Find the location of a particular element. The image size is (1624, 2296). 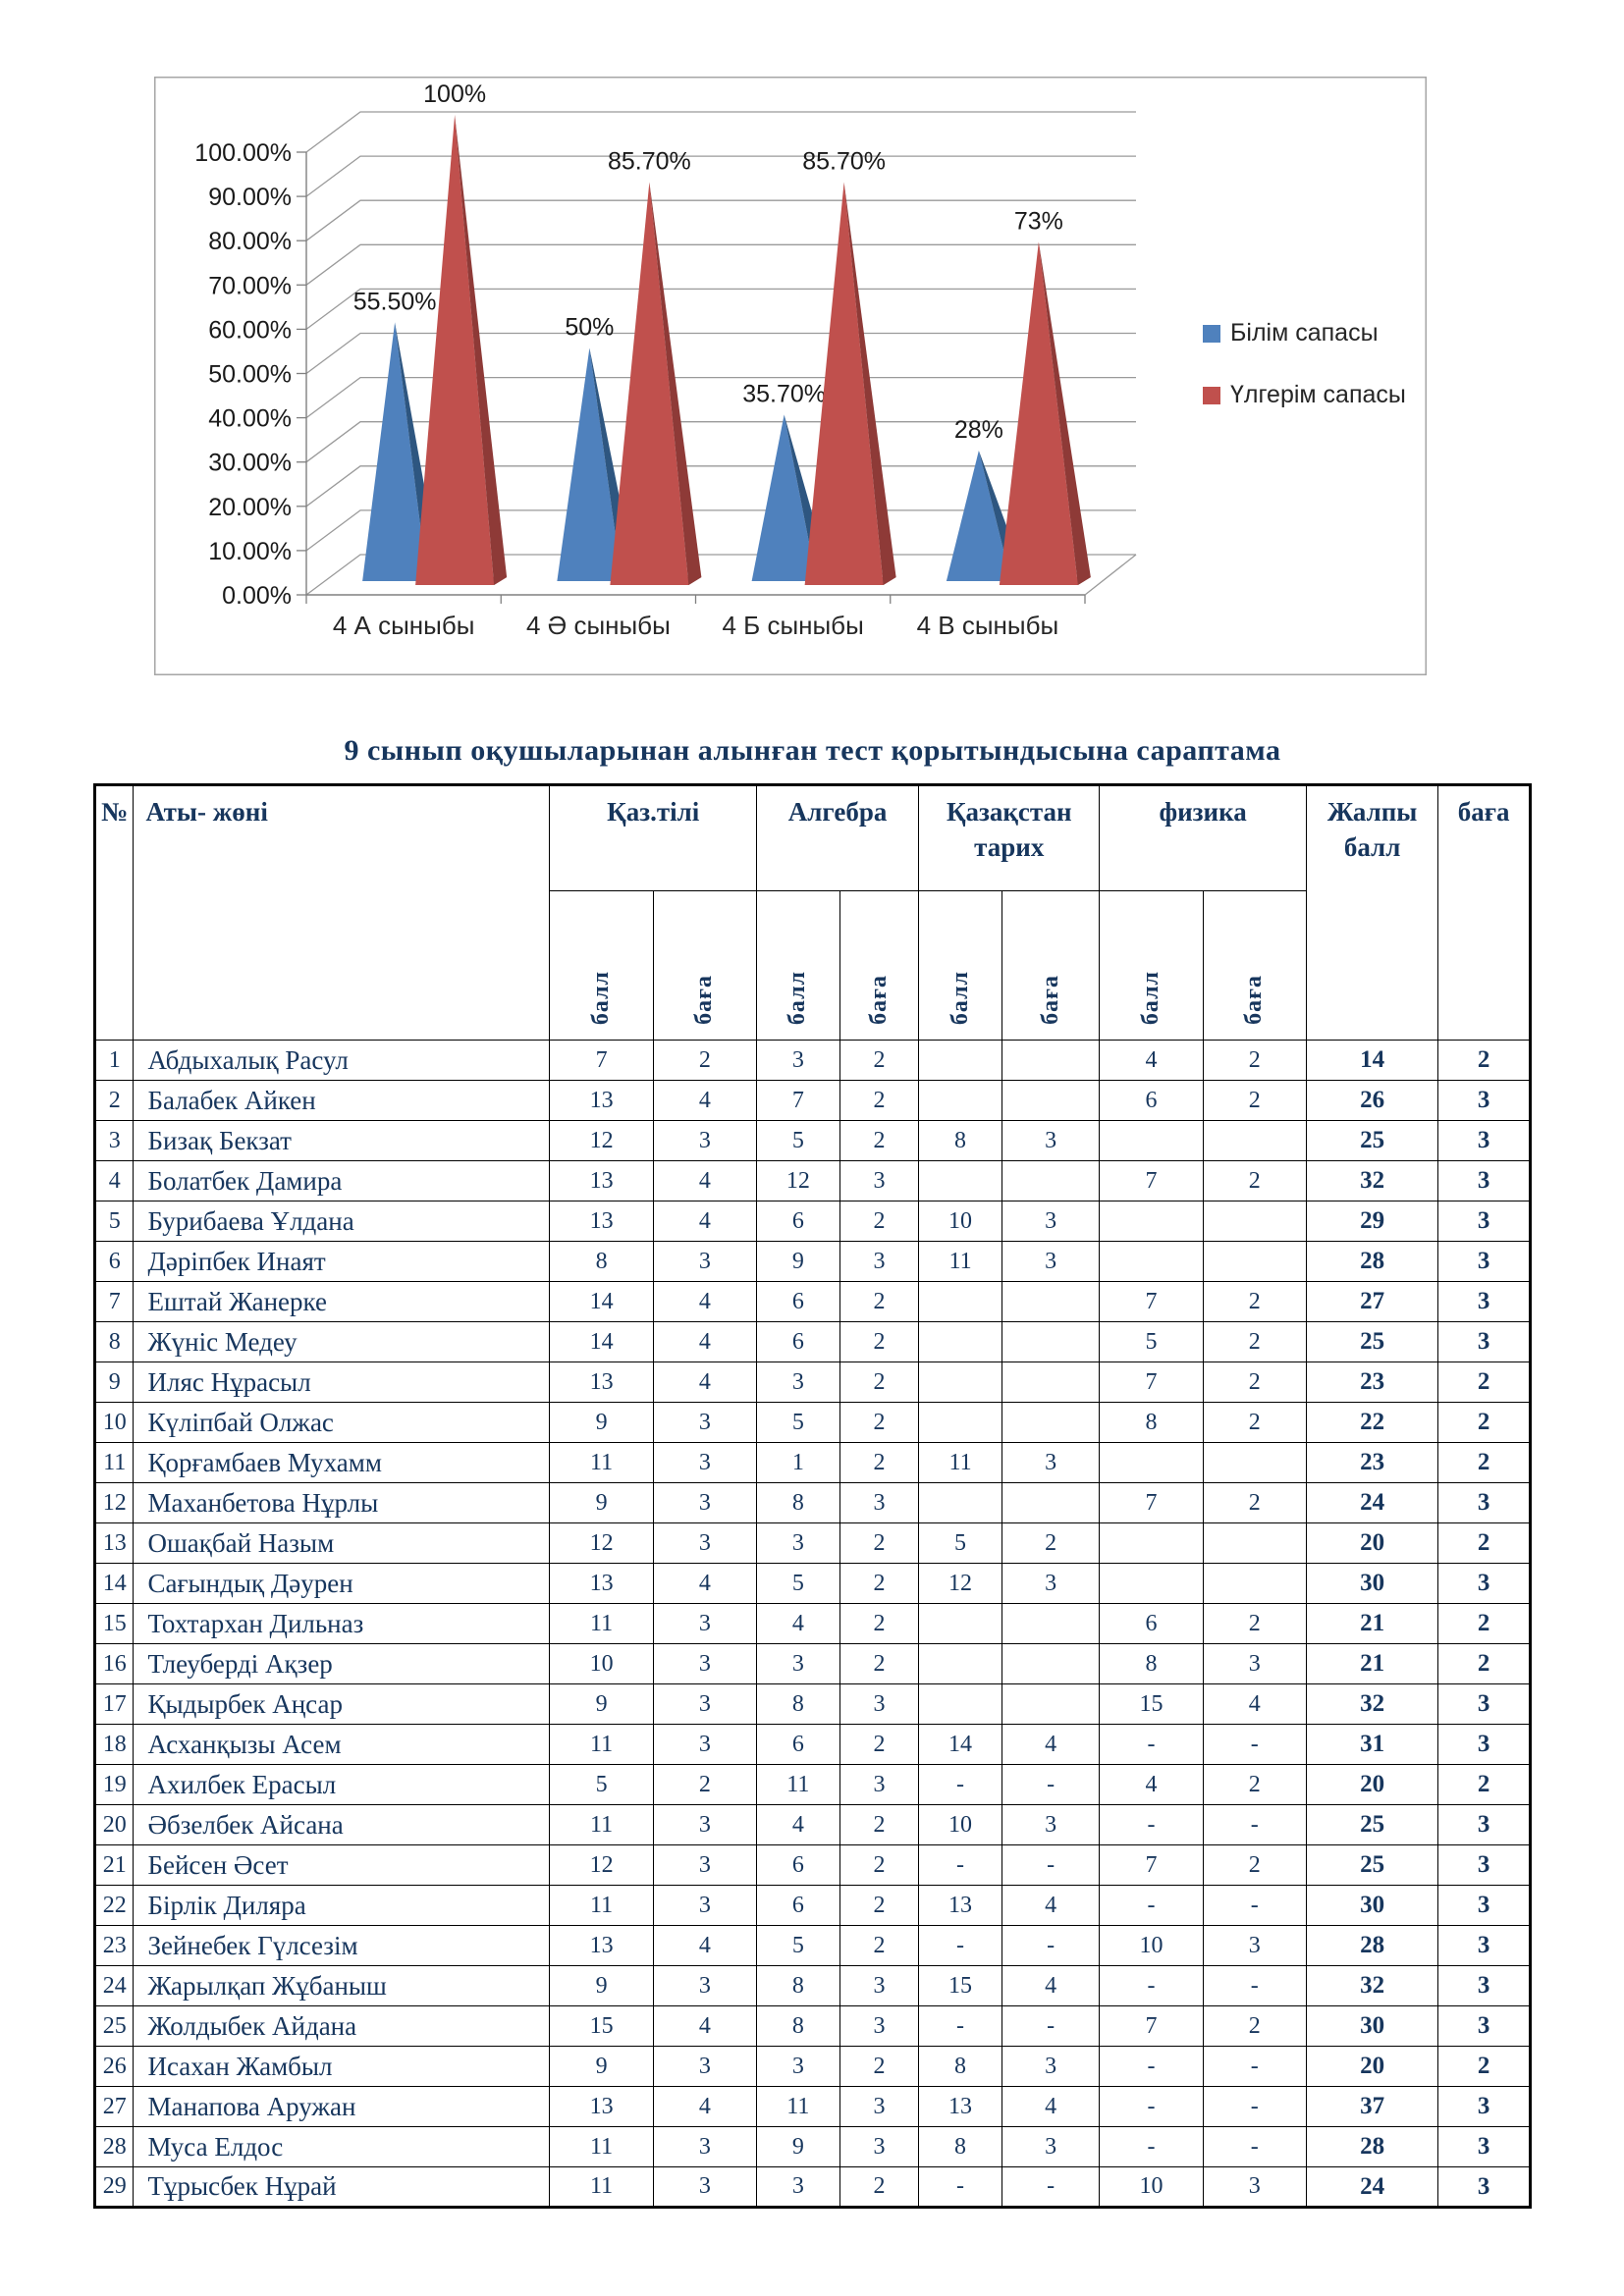

row-number: 10 is located at coordinates (114, 1422).